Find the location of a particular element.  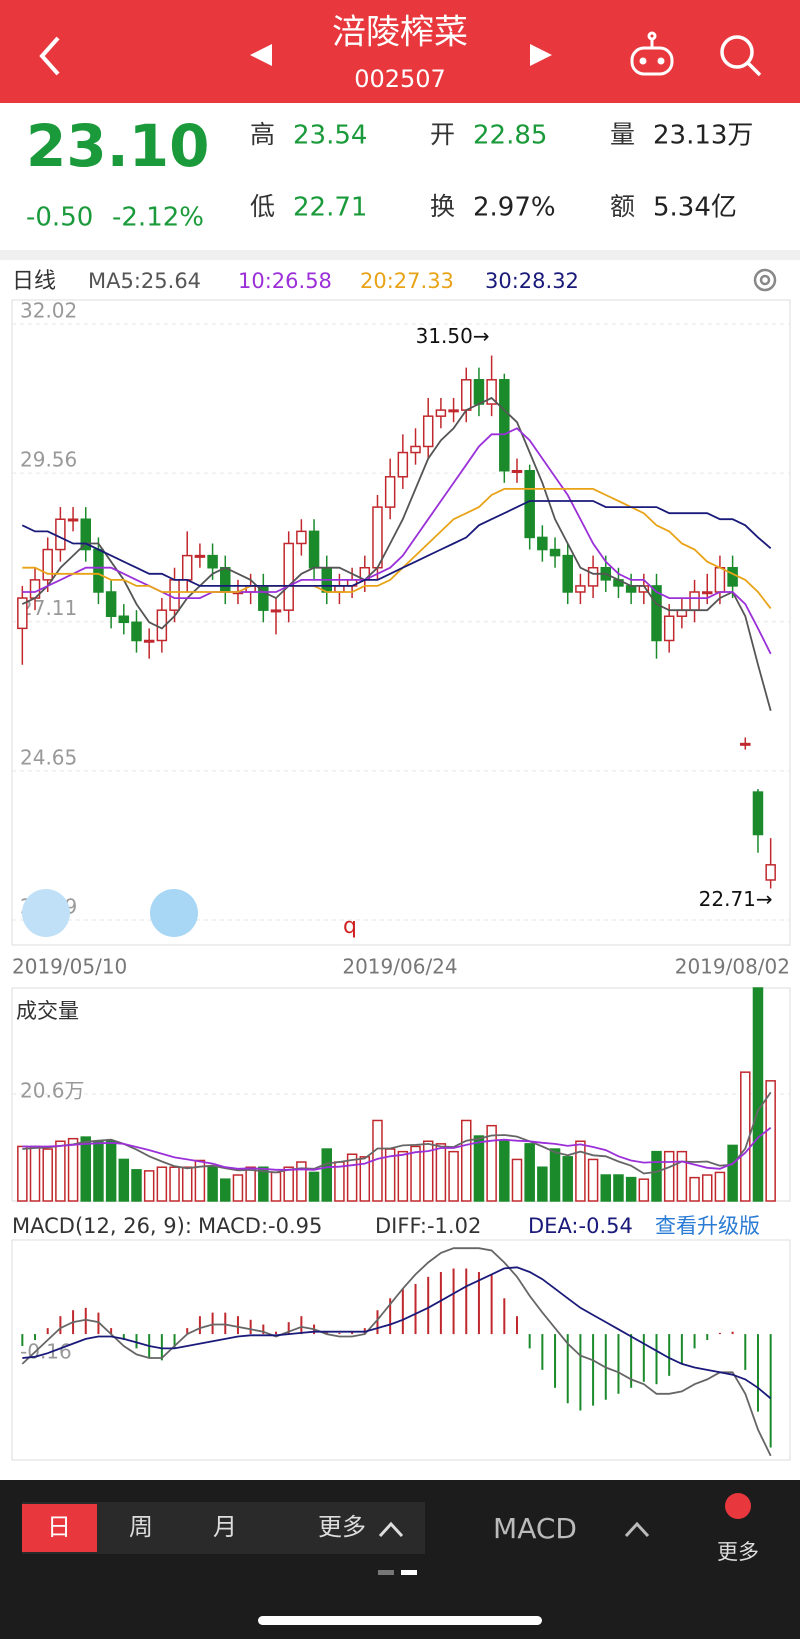

expand-button is located at coordinates (46, 913).